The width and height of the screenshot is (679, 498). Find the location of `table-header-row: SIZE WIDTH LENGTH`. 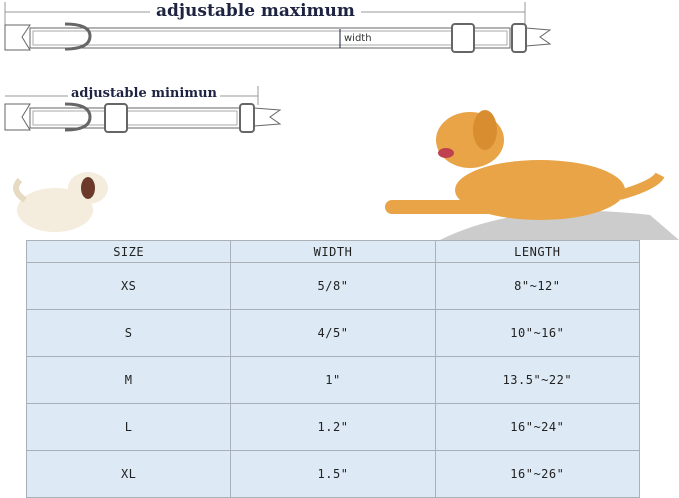

table-header-row: SIZE WIDTH LENGTH is located at coordinates (333, 251).